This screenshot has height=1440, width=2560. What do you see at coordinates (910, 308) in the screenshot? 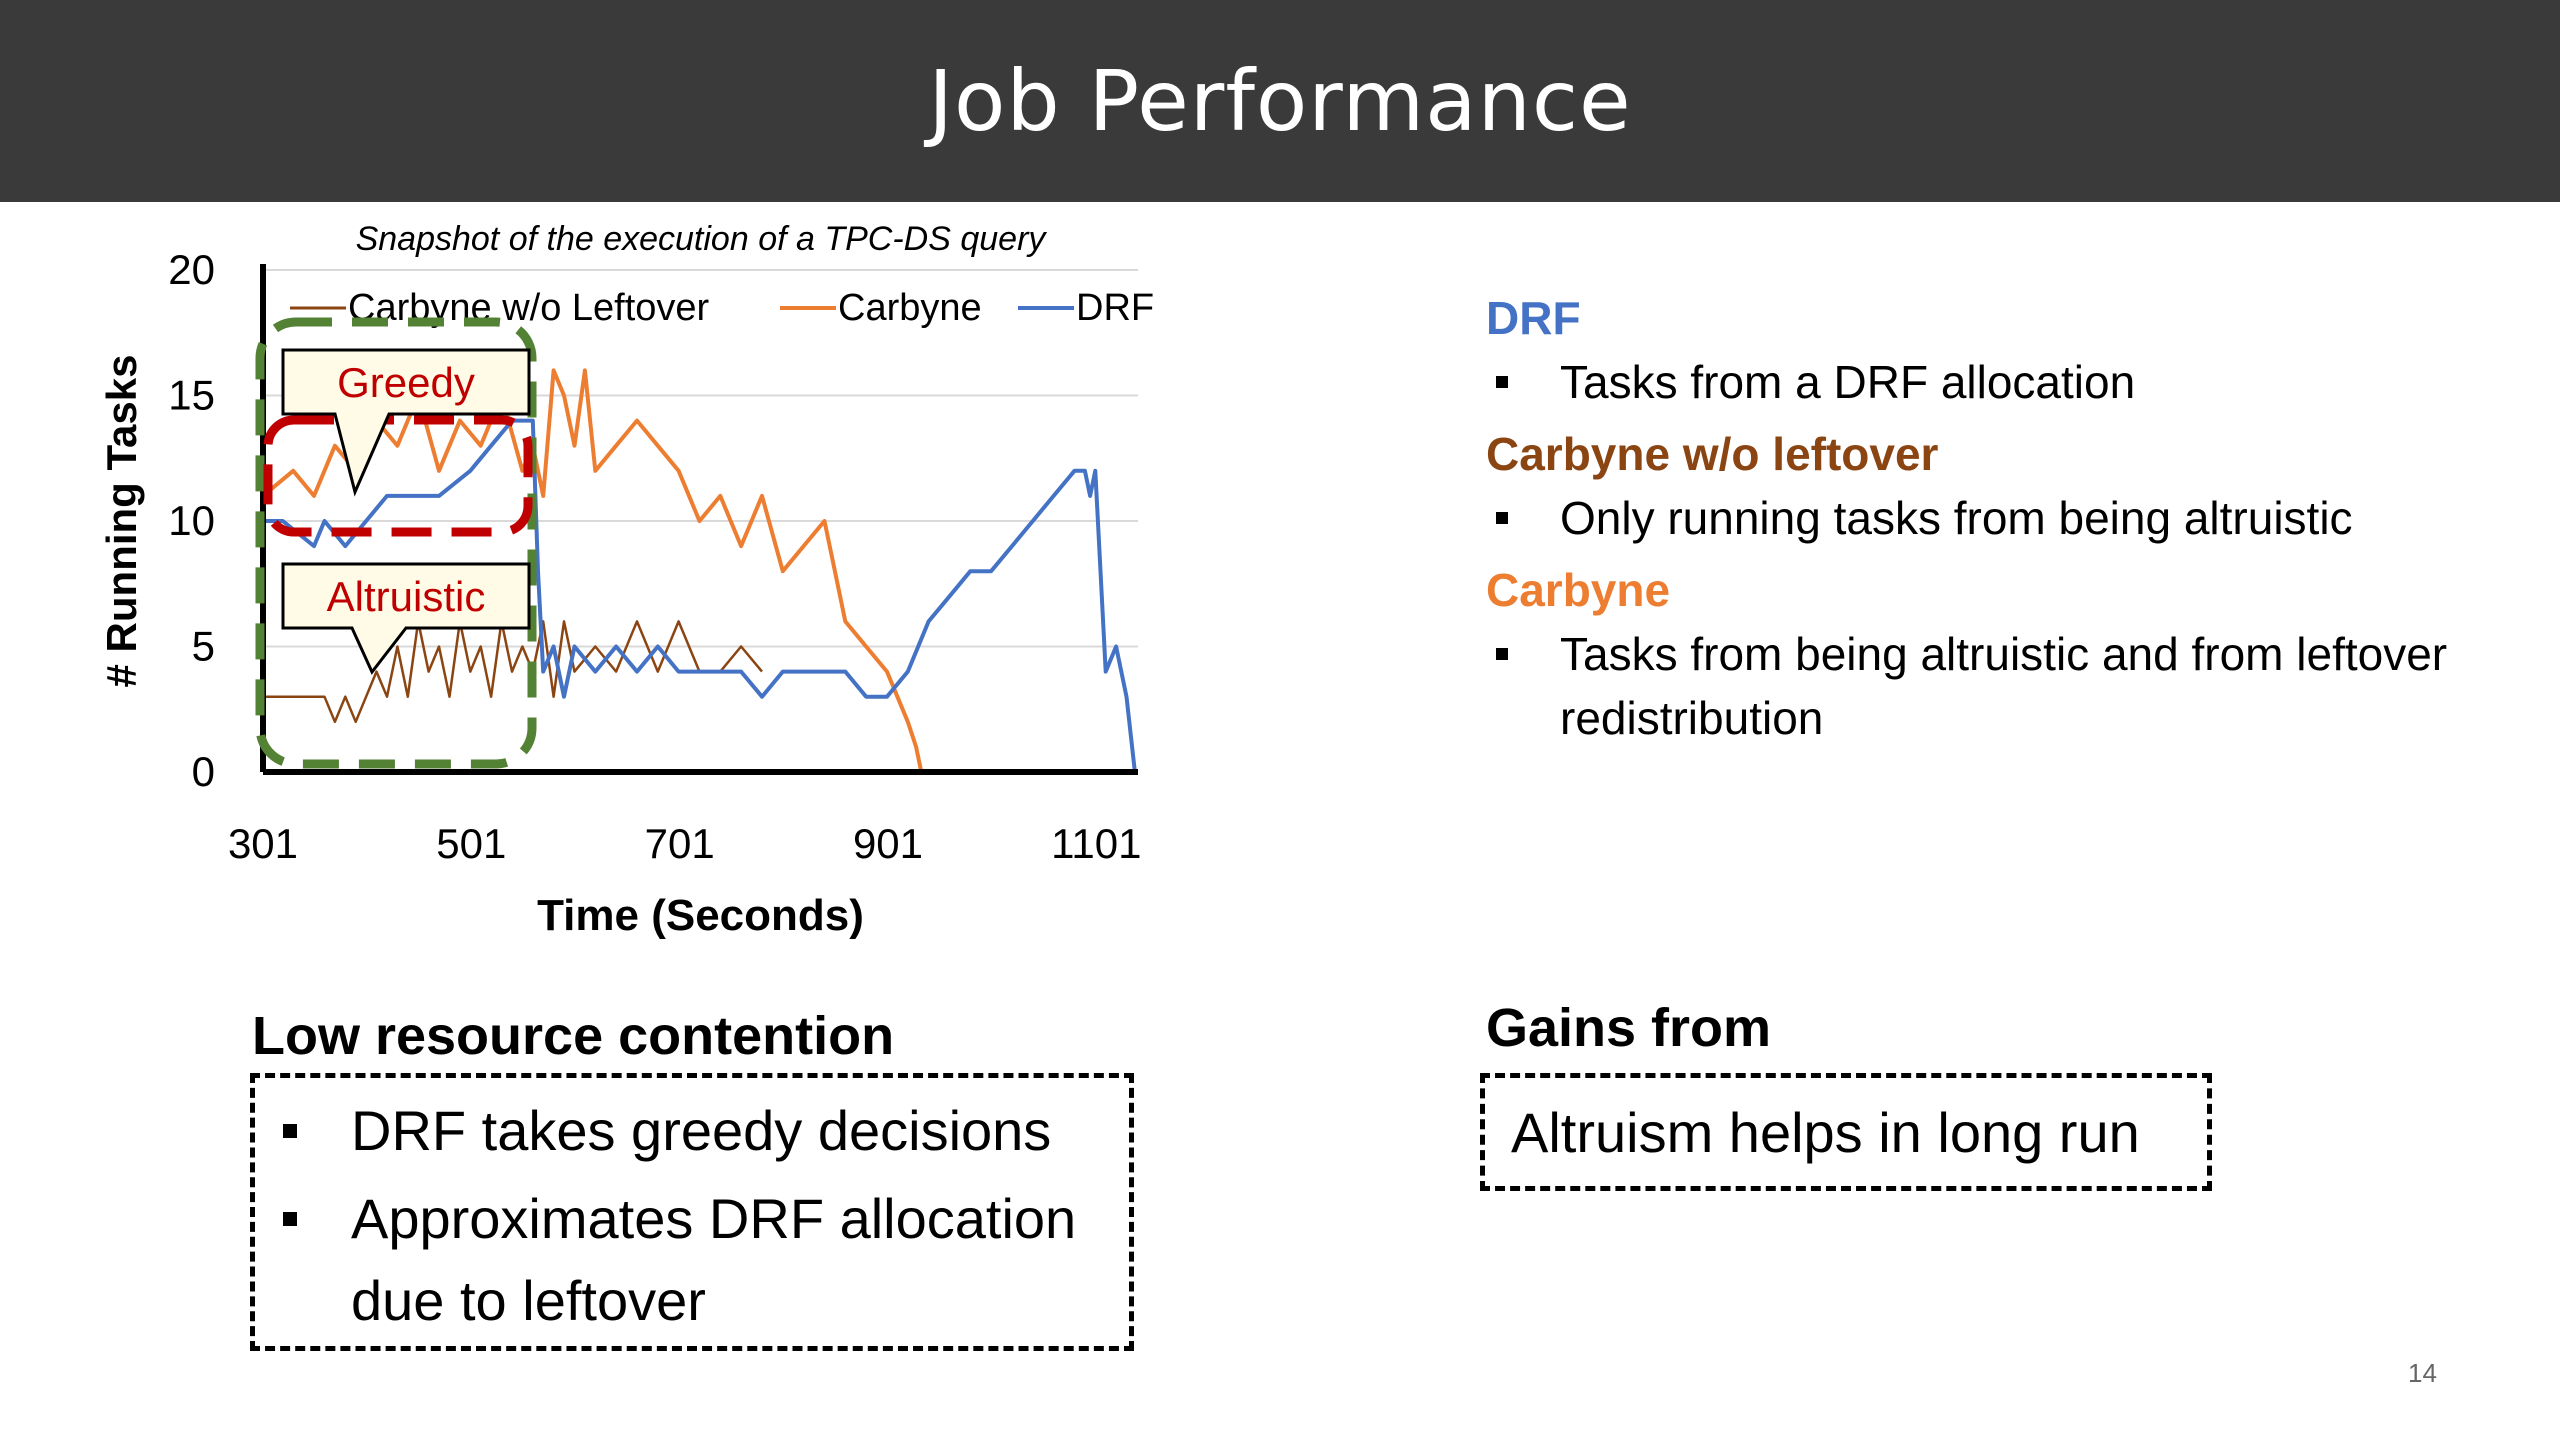
I see `legend-label: Carbyne` at bounding box center [910, 308].